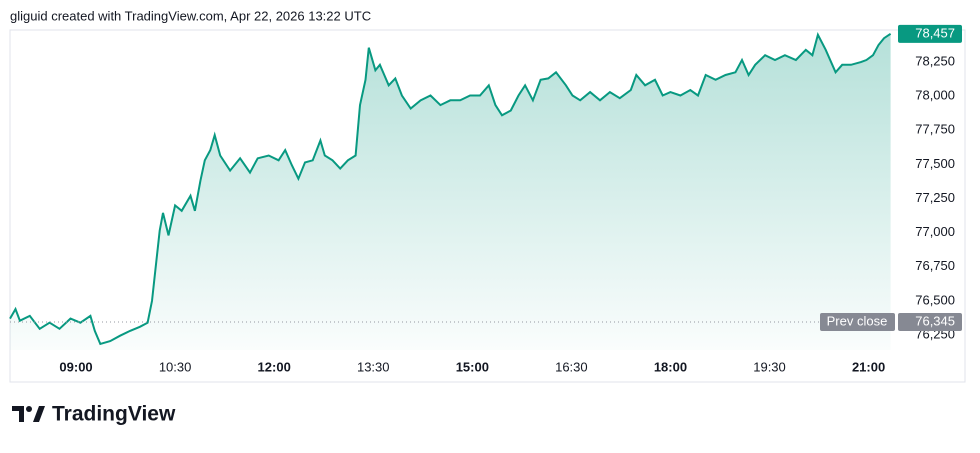 The height and width of the screenshot is (453, 980). Describe the element at coordinates (935, 129) in the screenshot. I see `y-tick-label: 77,750` at that location.